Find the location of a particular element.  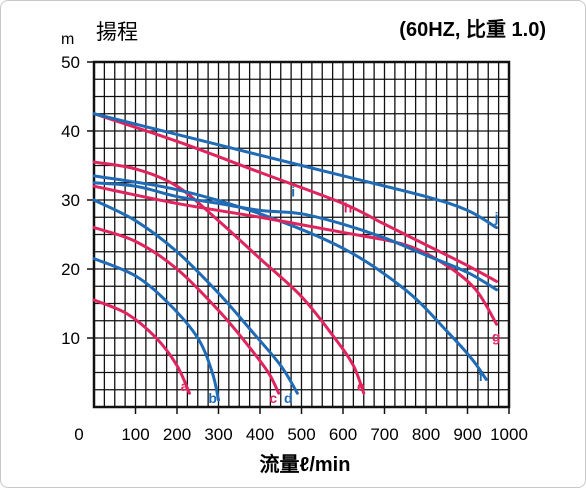

x-tick-label: 900 is located at coordinates (467, 434).